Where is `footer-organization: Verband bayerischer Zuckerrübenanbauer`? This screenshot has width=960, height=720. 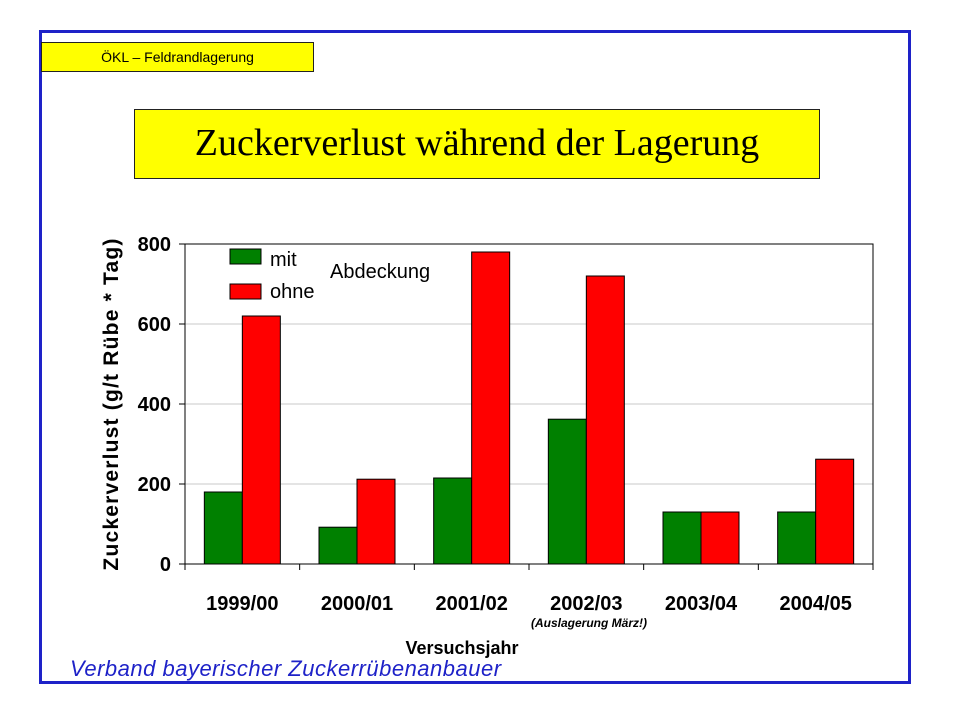
footer-organization: Verband bayerischer Zuckerrübenanbauer is located at coordinates (286, 668).